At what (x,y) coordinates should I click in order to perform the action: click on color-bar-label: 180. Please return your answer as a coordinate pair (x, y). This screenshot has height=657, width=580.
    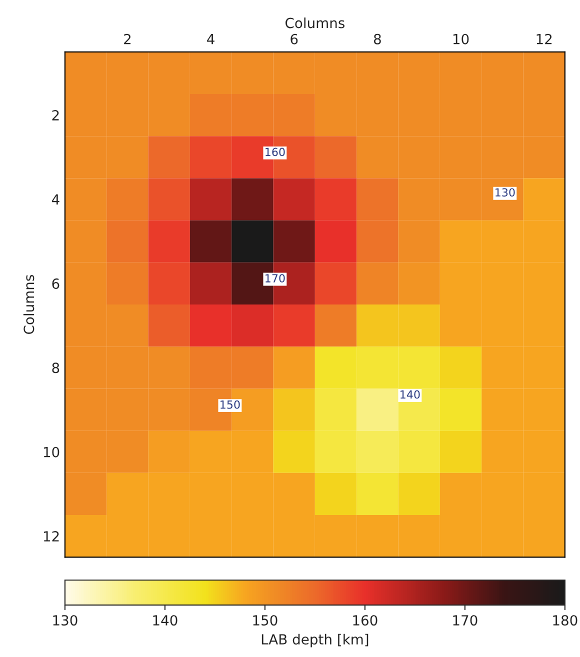
    Looking at the image, I should click on (565, 620).